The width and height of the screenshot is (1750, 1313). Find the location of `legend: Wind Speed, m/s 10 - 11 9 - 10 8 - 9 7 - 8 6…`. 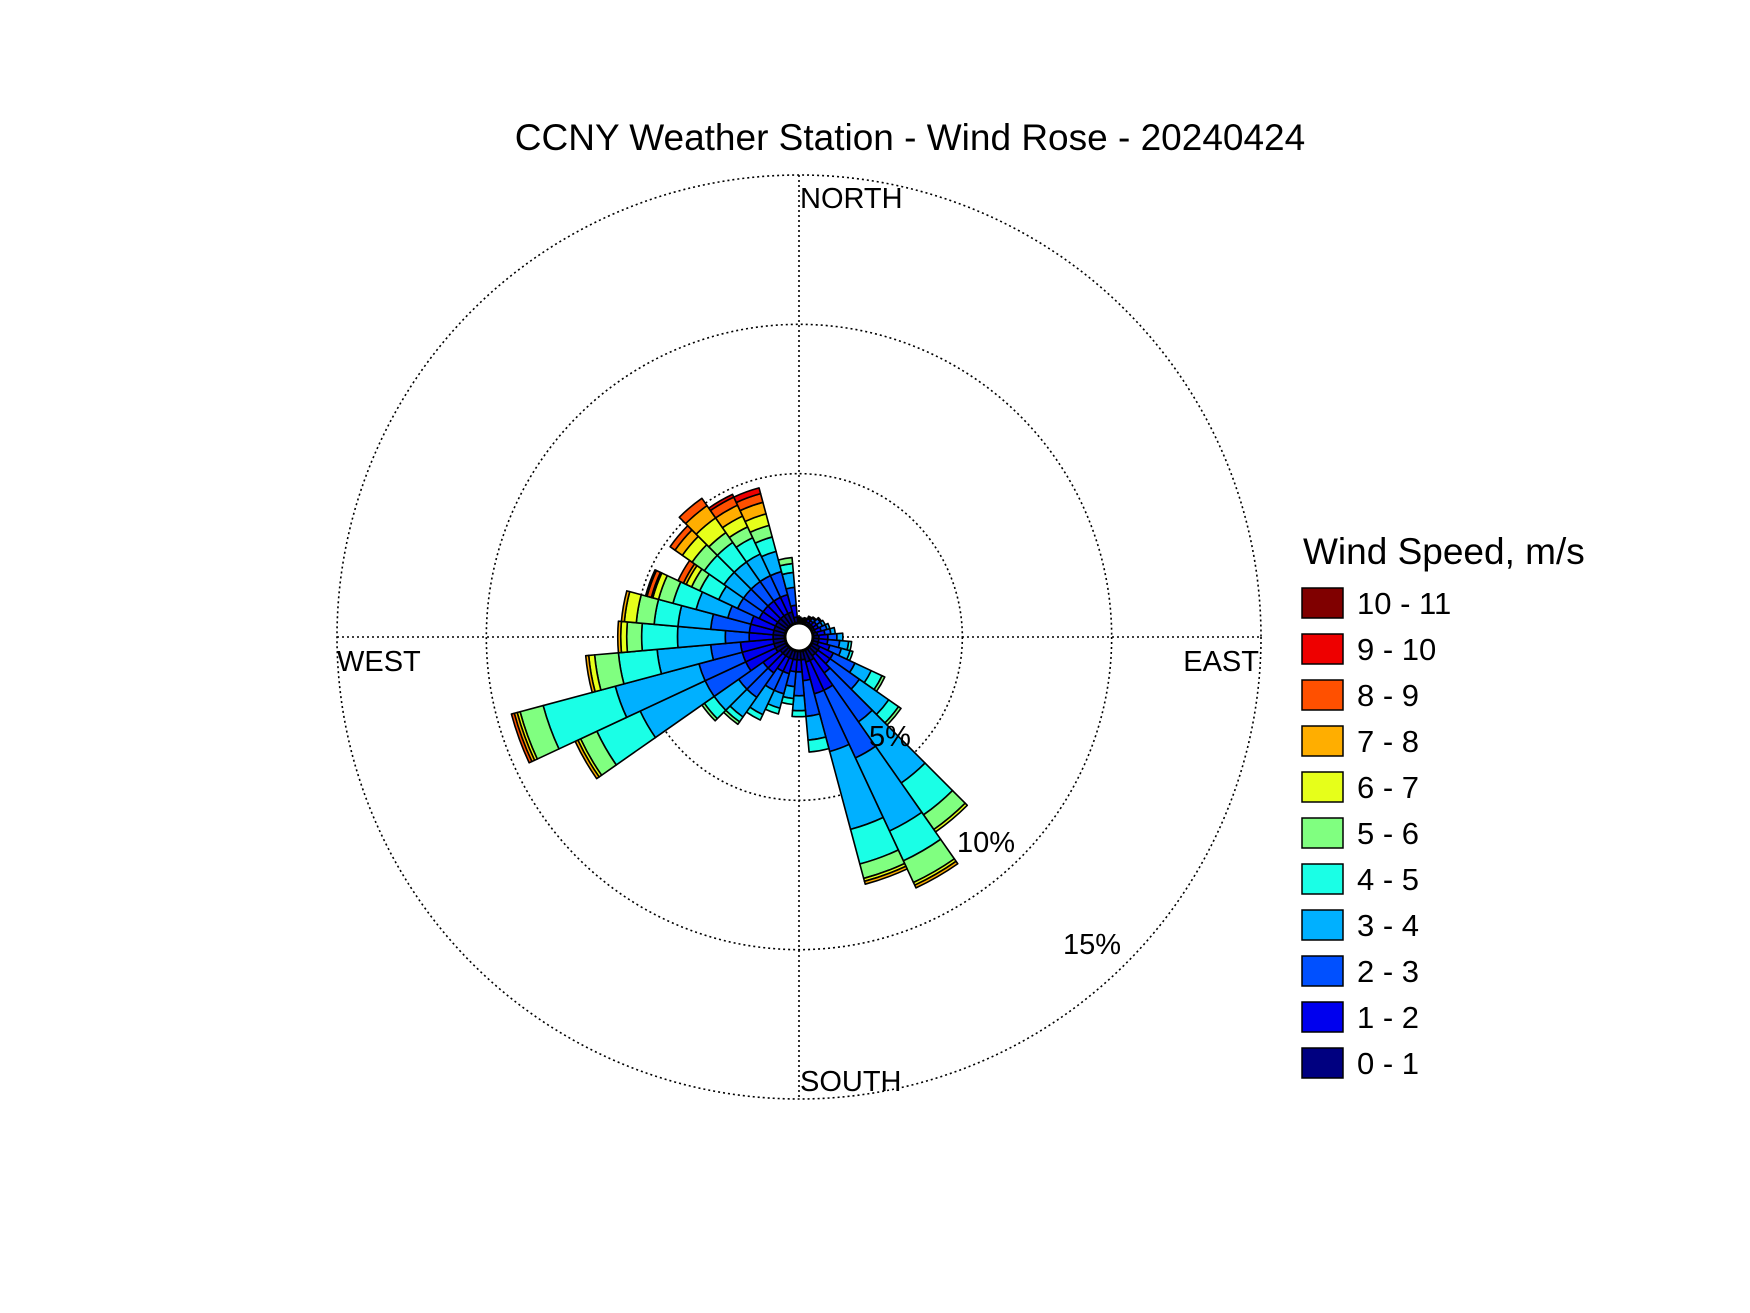

legend: Wind Speed, m/s 10 - 11 9 - 10 8 - 9 7 - 8 6… is located at coordinates (1443, 806).